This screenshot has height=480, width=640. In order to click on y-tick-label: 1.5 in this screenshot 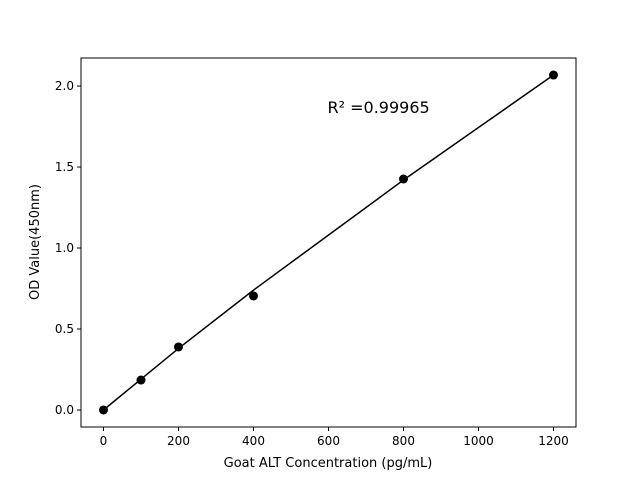, I will do `click(64, 167)`.